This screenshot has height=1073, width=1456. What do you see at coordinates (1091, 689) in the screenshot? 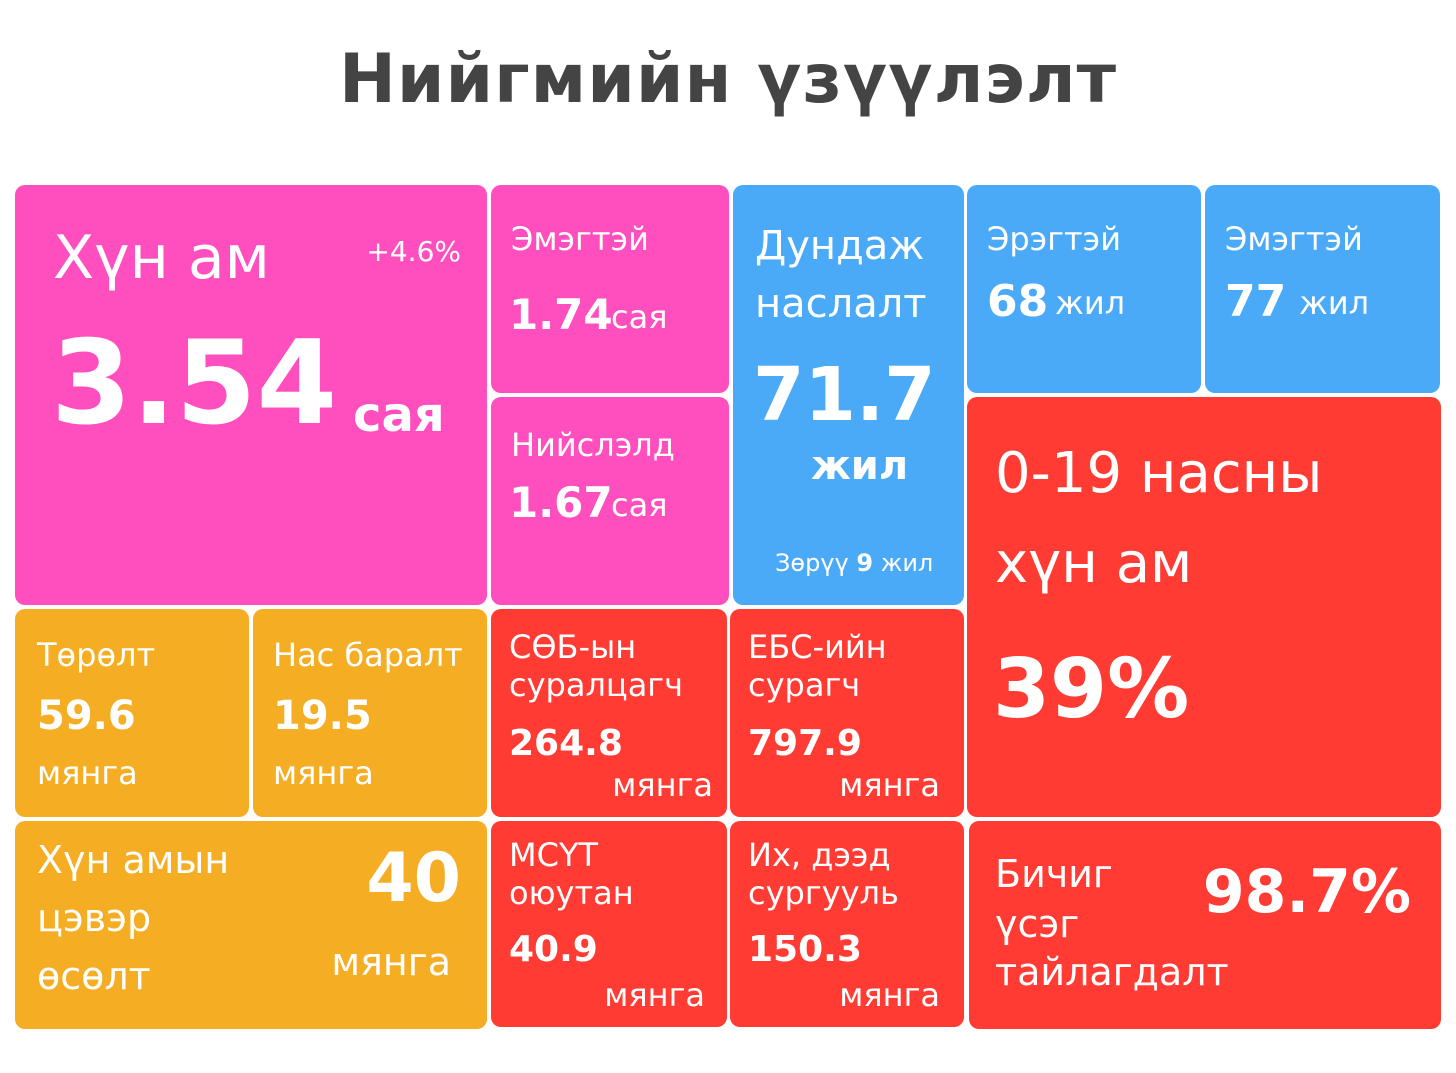
I see `youth-value: 39%` at bounding box center [1091, 689].